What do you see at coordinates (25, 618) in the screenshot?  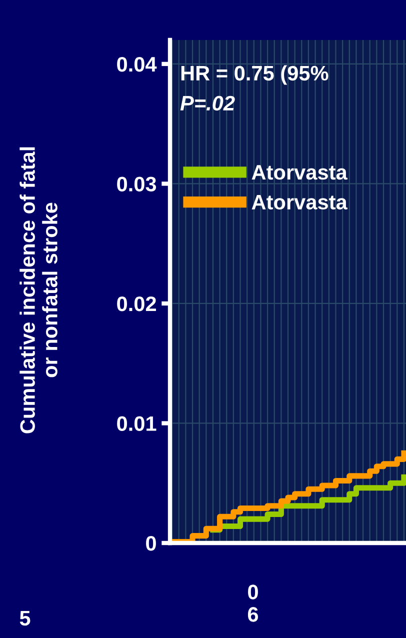 I see `text: 5` at bounding box center [25, 618].